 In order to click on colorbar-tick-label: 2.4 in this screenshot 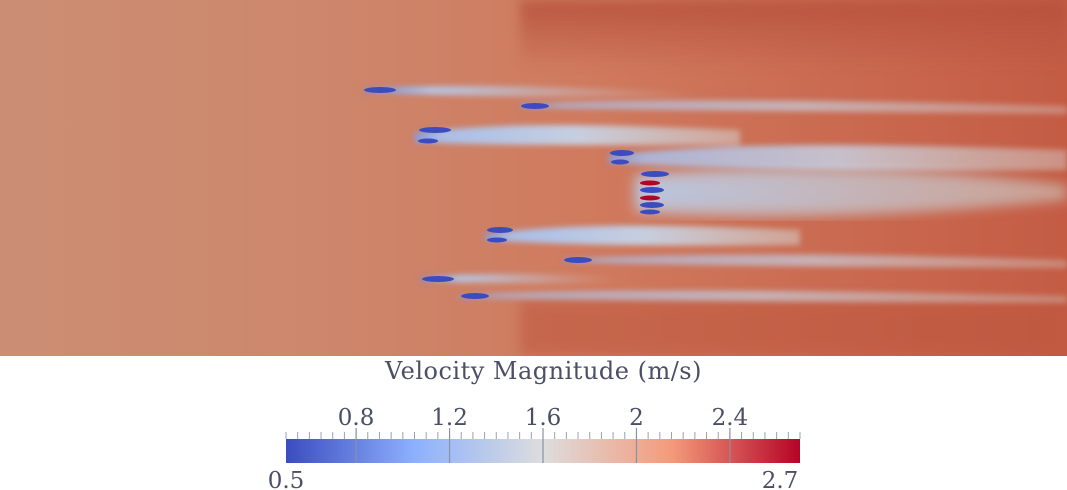, I will do `click(730, 418)`.